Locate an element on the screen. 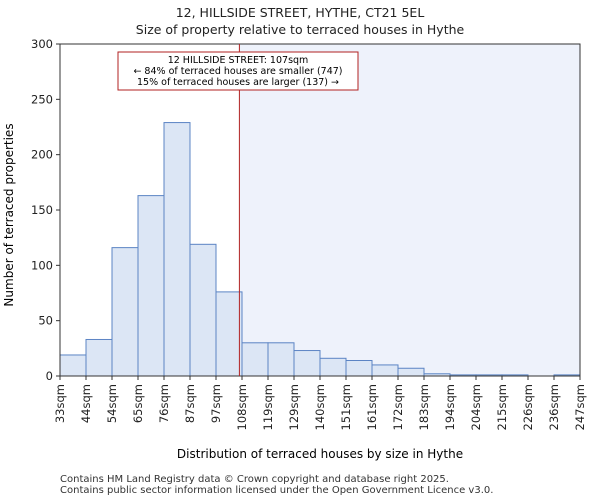  bar-87sqm is located at coordinates (203, 310).